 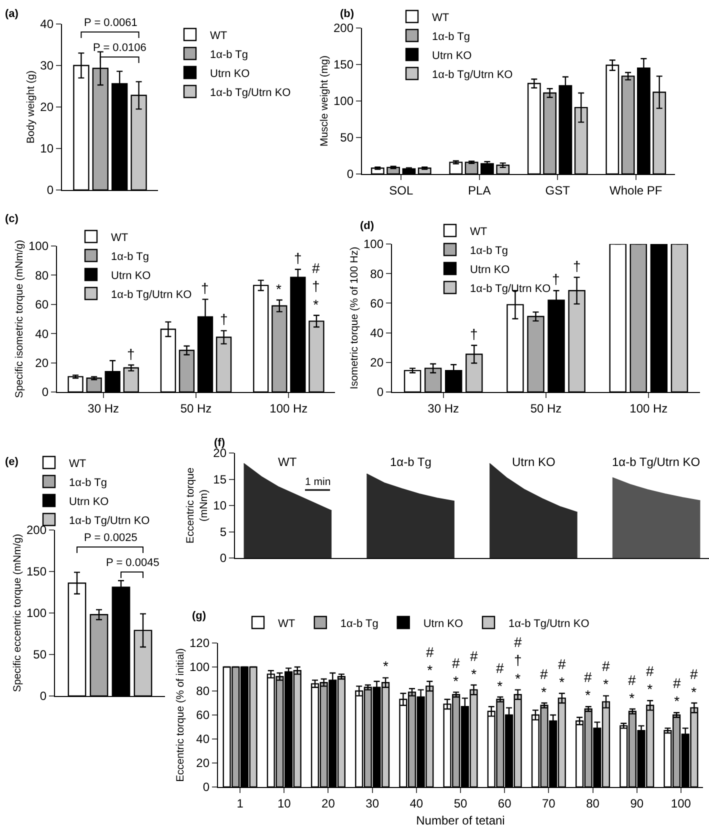 I want to click on y-axis-title: Body weight (g), so click(x=30, y=107).